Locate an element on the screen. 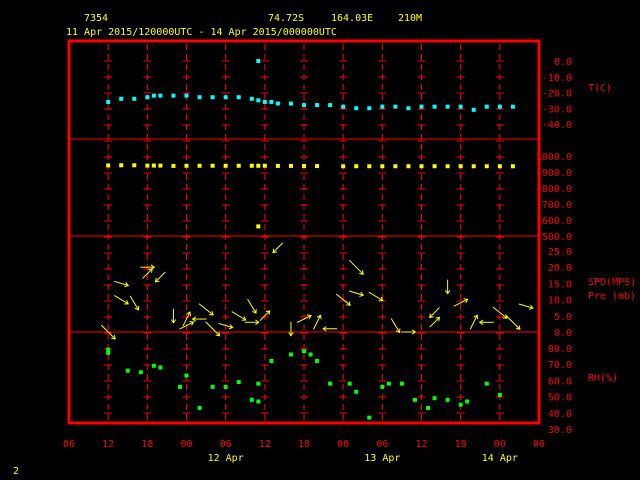 The width and height of the screenshot is (640, 480). pressure-tick-label: 1000.0 is located at coordinates (554, 157).